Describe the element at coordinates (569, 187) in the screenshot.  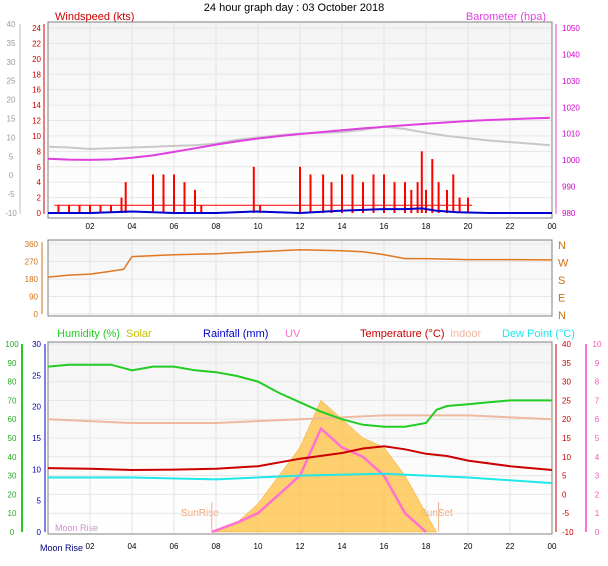
I see `baro-tick-label: 990` at that location.